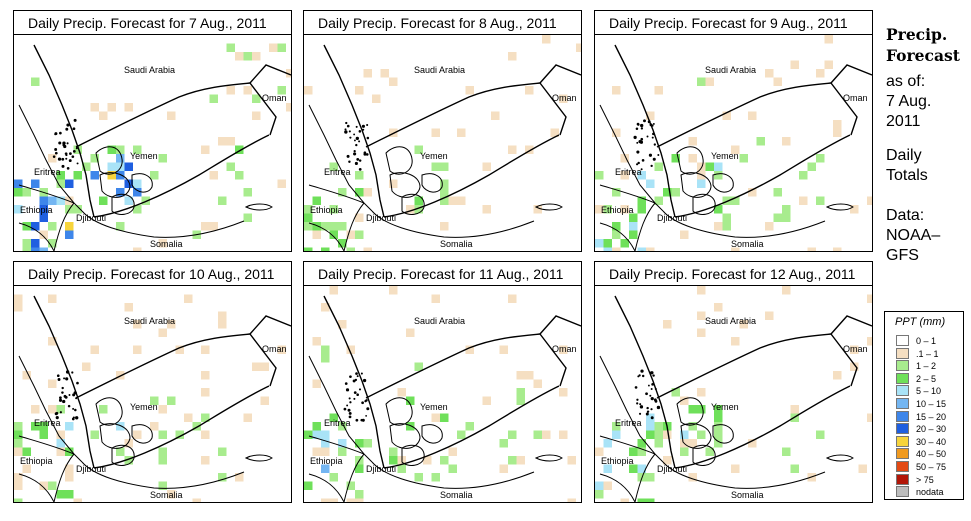 This screenshot has height=521, width=971. What do you see at coordinates (274, 349) in the screenshot?
I see `country-label-oman: Oman` at bounding box center [274, 349].